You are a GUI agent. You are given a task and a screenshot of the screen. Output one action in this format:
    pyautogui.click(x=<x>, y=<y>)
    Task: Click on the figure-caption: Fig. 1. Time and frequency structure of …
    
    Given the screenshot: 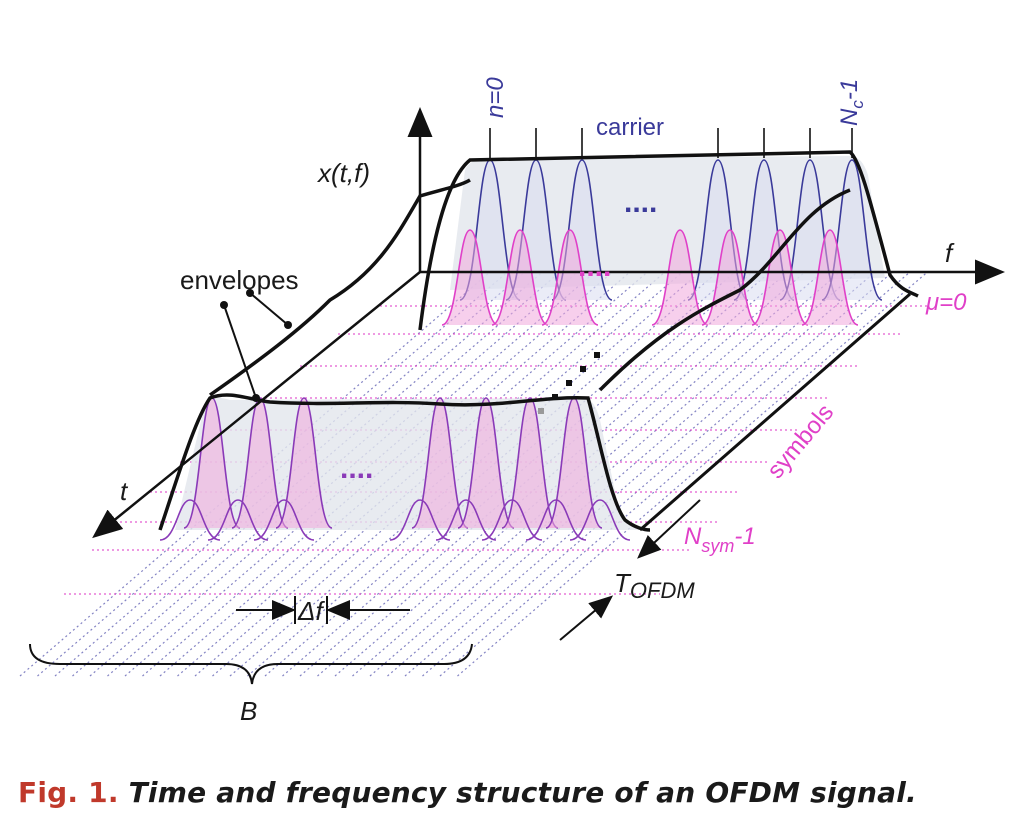 What is the action you would take?
    pyautogui.click(x=467, y=792)
    